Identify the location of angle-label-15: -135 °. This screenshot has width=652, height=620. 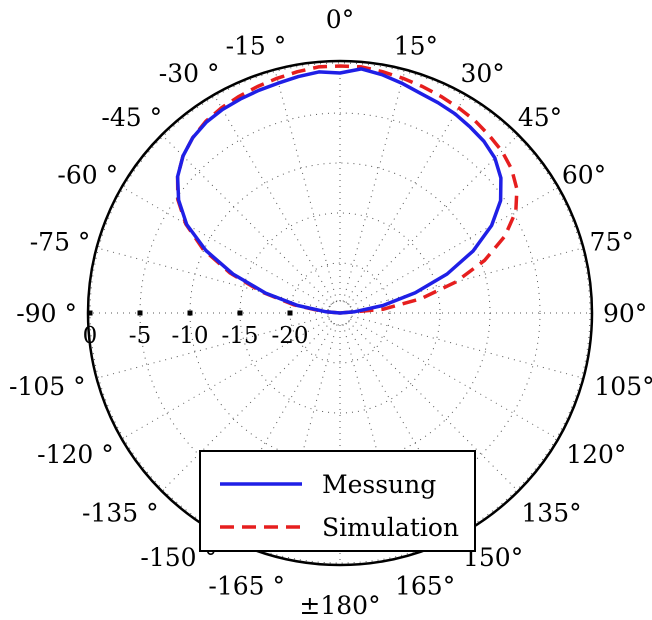
(120, 512).